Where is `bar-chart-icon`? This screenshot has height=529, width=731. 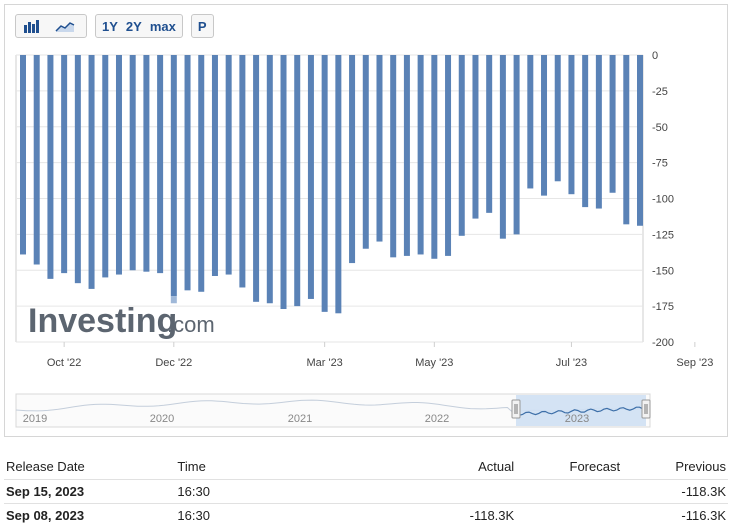
bar-chart-icon is located at coordinates (32, 26).